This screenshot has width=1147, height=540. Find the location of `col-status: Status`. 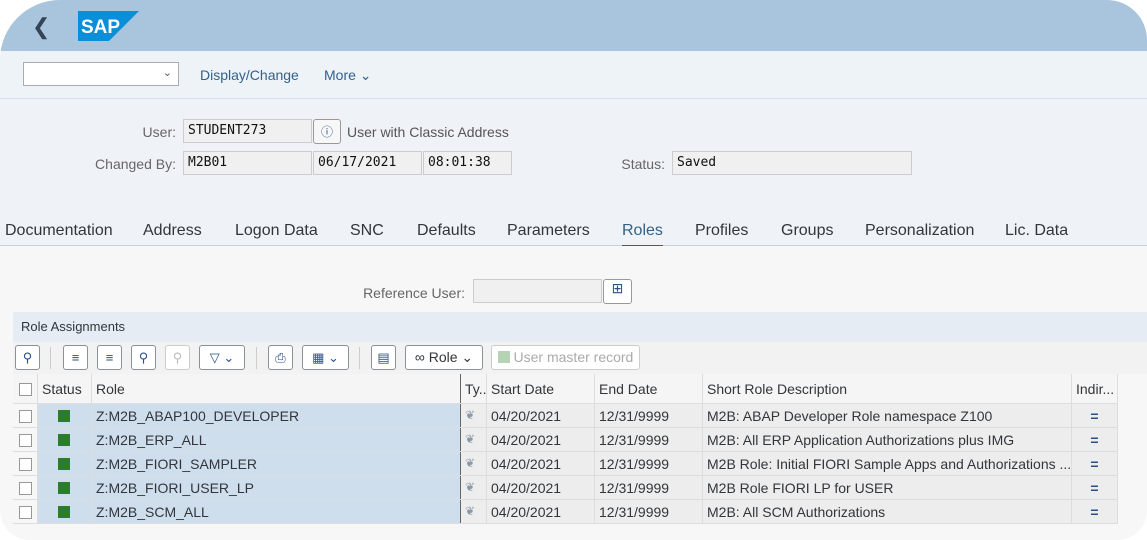

col-status: Status is located at coordinates (65, 388).